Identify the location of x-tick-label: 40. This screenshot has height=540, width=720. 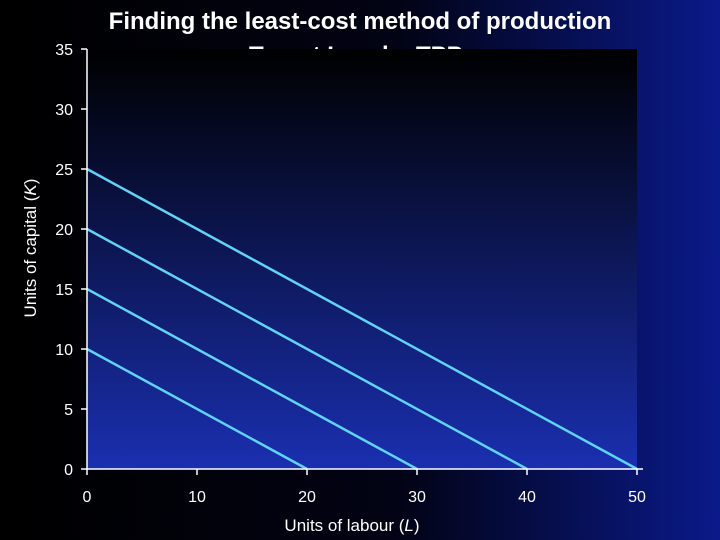
(527, 497).